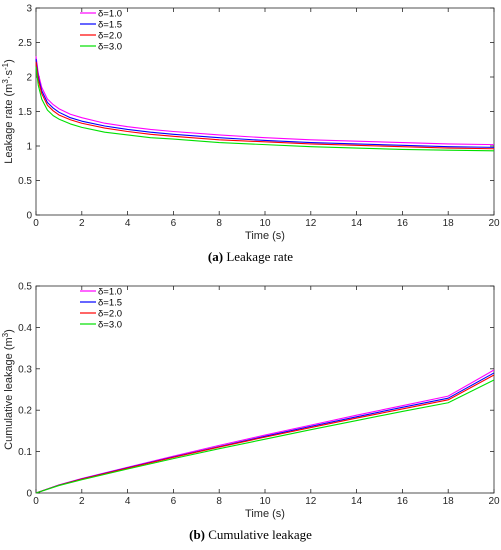 The height and width of the screenshot is (550, 501). What do you see at coordinates (311, 501) in the screenshot?
I see `chart-b-x-tick-label: 12` at bounding box center [311, 501].